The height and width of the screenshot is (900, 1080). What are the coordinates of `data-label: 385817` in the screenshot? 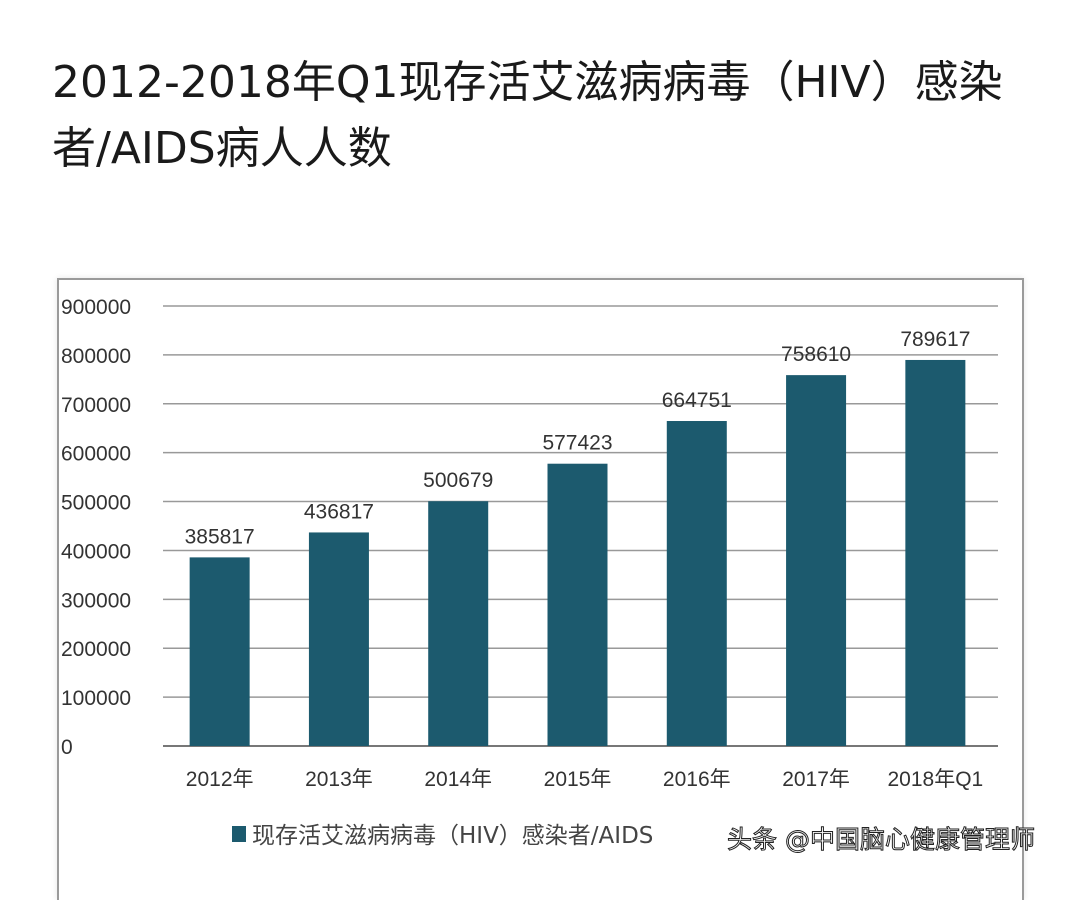 It's located at (220, 536).